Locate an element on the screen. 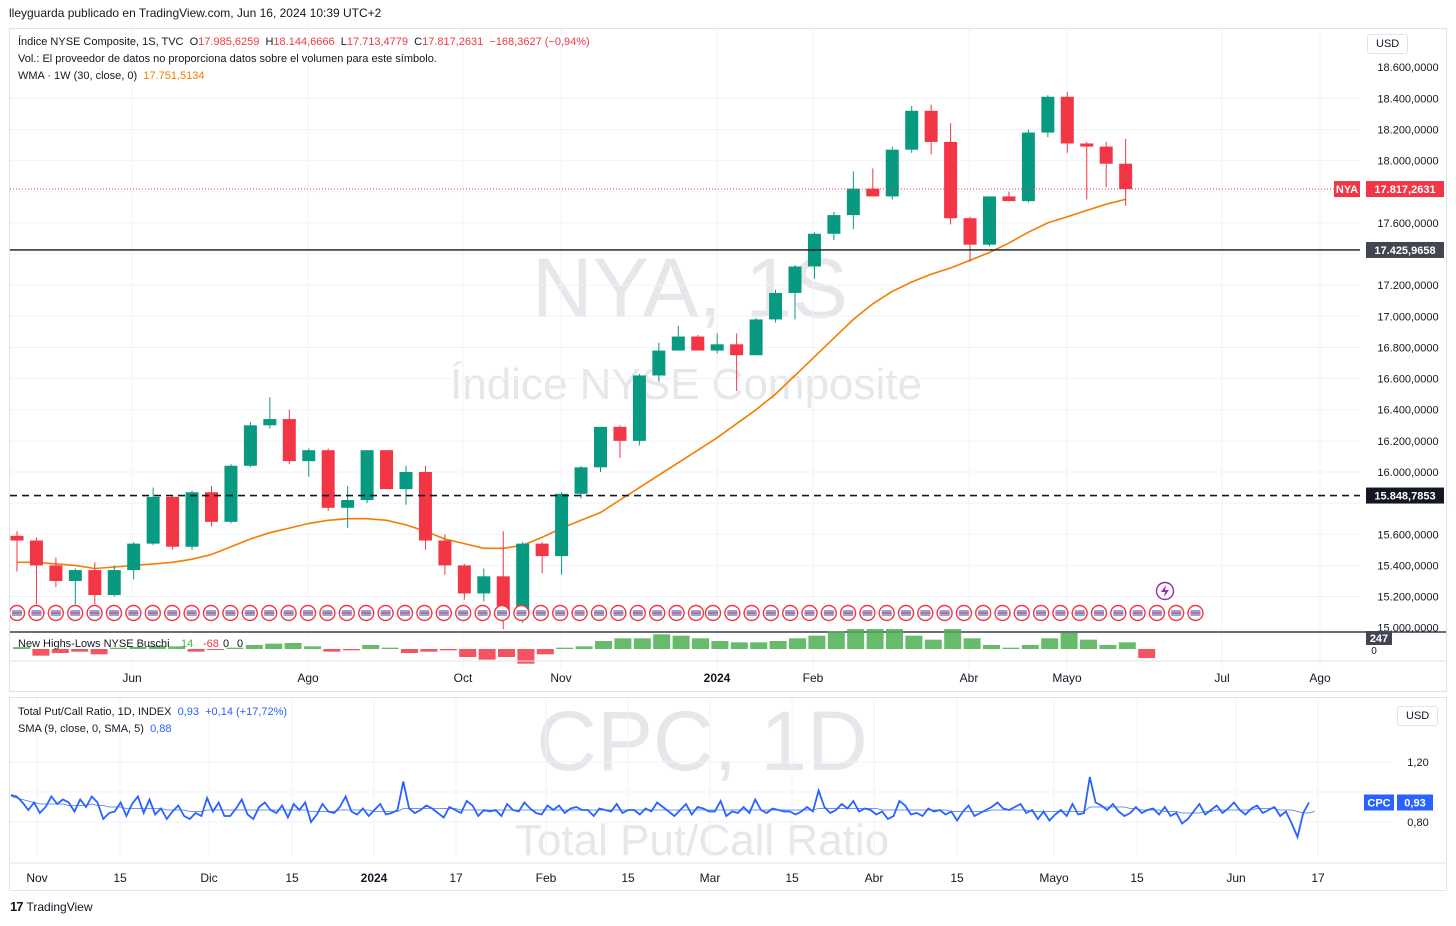 This screenshot has height=926, width=1456. tradingview-logo-icon: 17 is located at coordinates (17, 906).